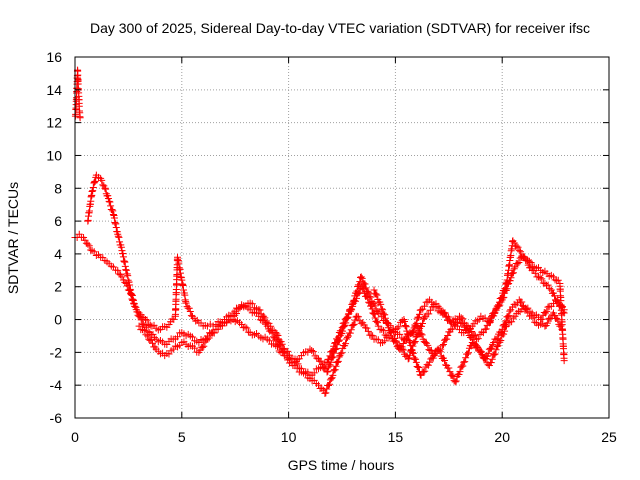 The height and width of the screenshot is (480, 640). What do you see at coordinates (609, 437) in the screenshot?
I see `x-tick-label: 25` at bounding box center [609, 437].